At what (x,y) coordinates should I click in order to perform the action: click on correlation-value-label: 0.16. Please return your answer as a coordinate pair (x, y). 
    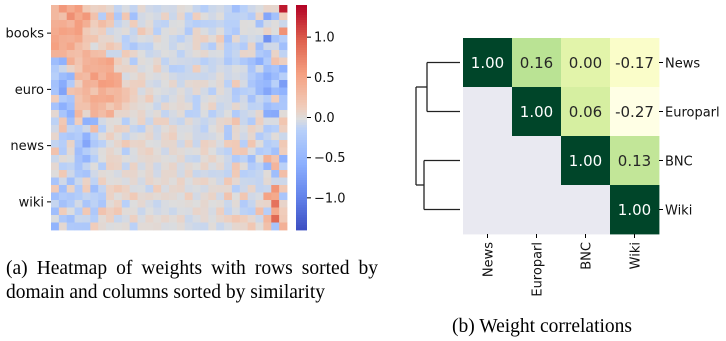
    Looking at the image, I should click on (536, 63).